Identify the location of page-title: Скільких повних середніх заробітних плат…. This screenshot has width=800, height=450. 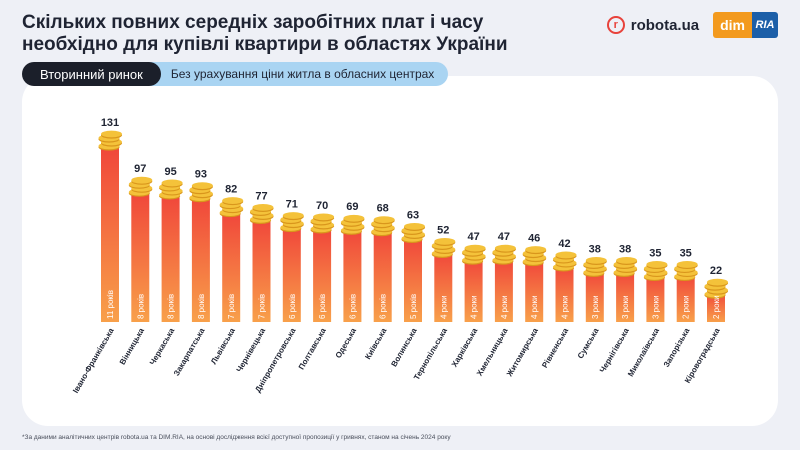
(265, 33).